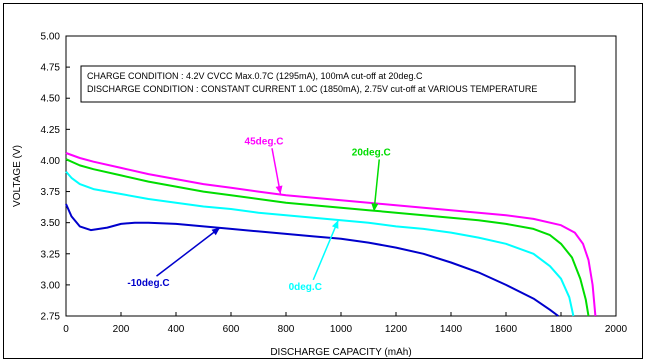 The height and width of the screenshot is (364, 649). What do you see at coordinates (51, 285) in the screenshot?
I see `y-tick-label: 3.00` at bounding box center [51, 285].